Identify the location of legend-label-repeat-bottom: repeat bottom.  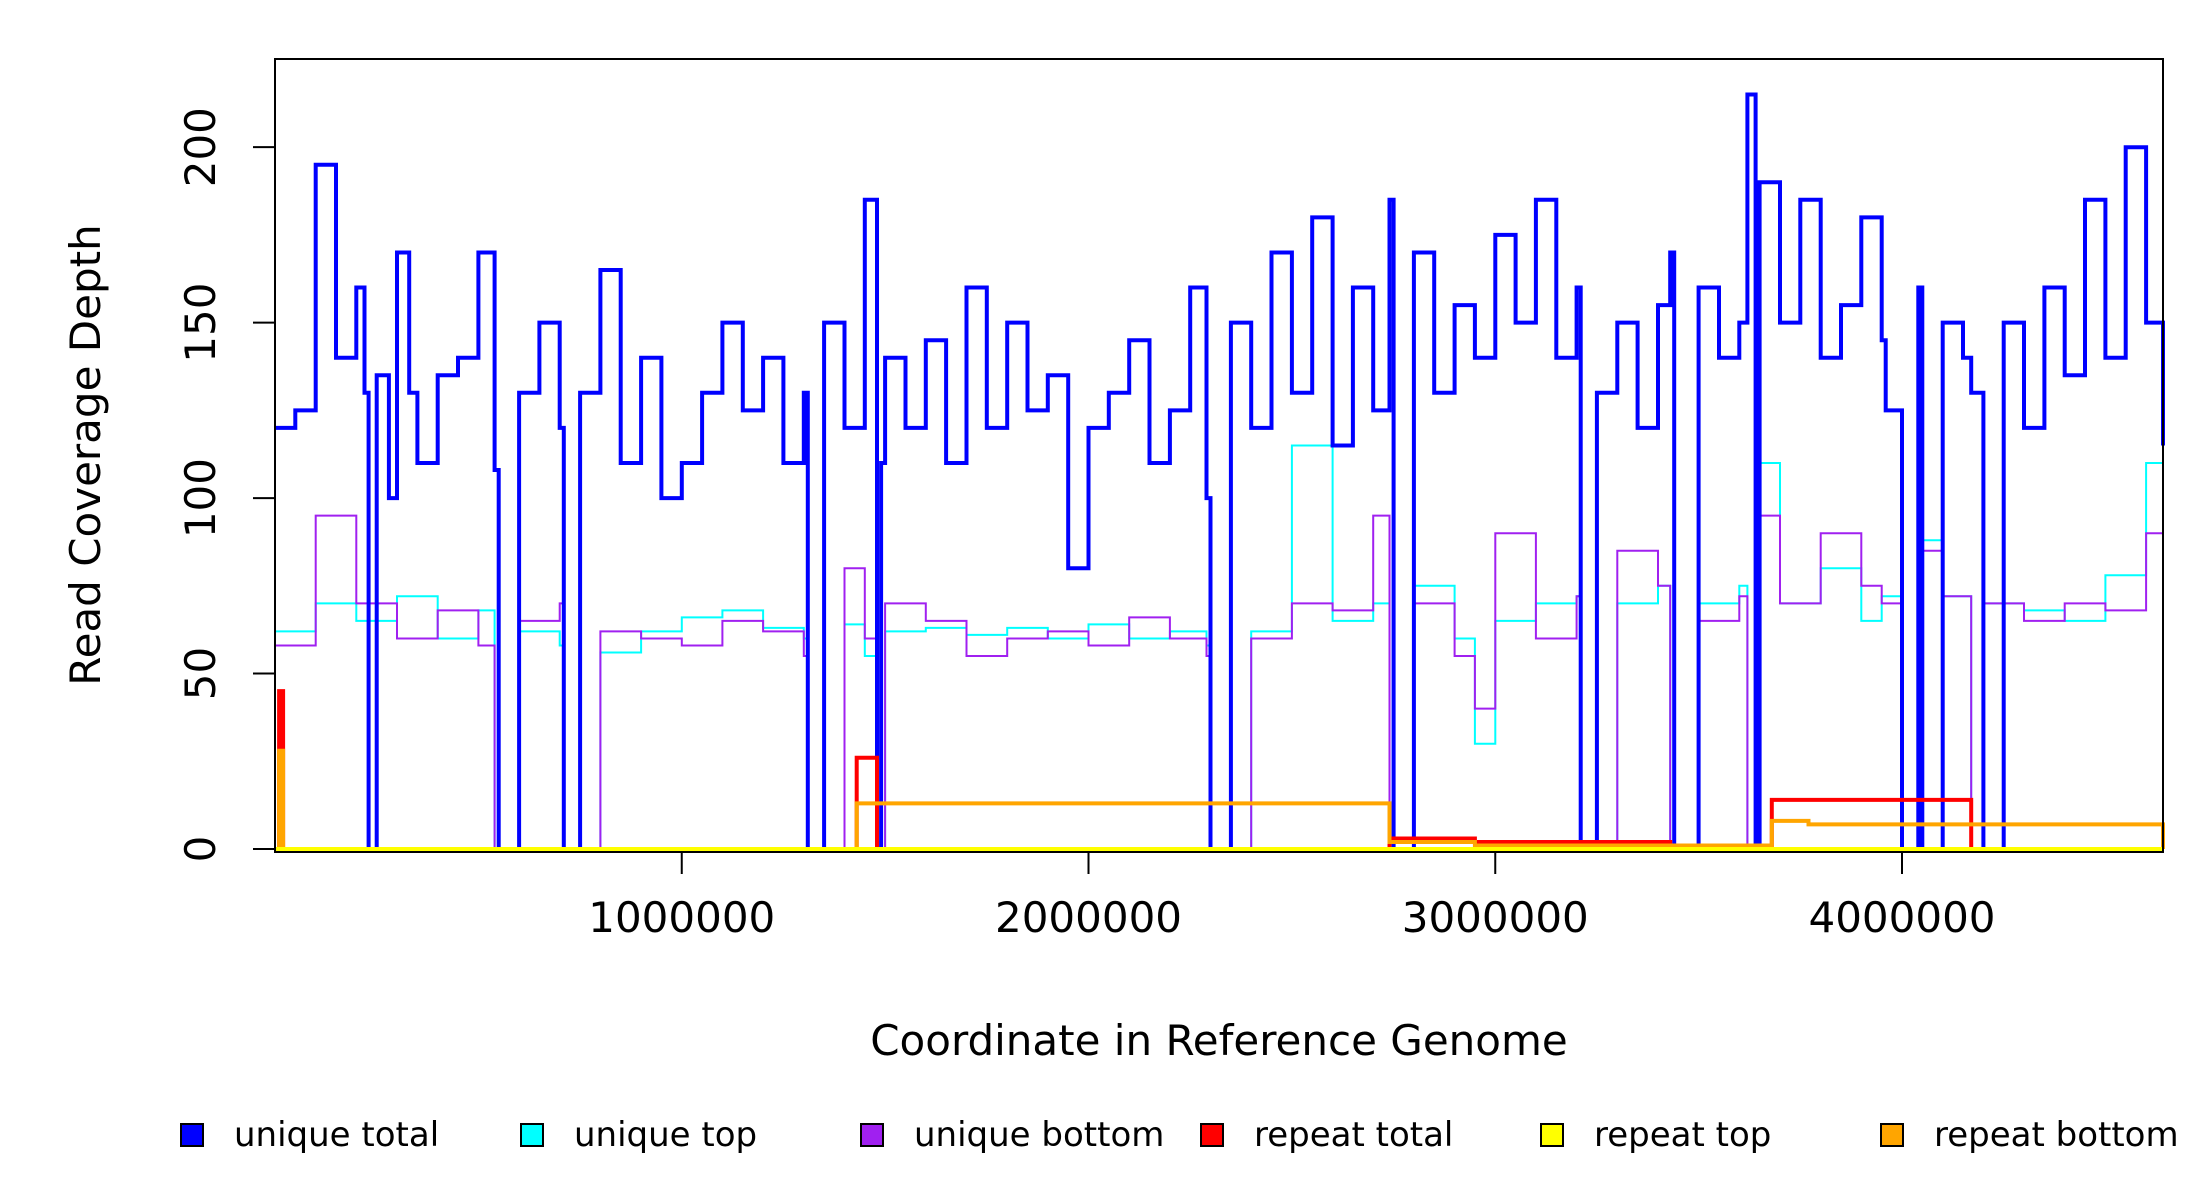
(2056, 1135).